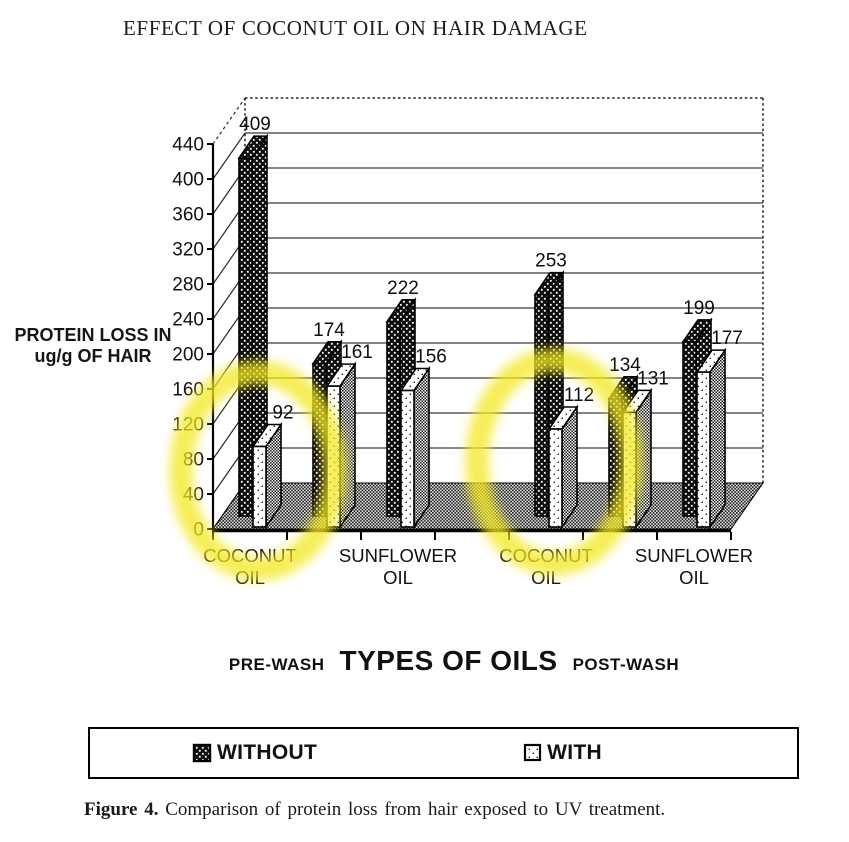 The height and width of the screenshot is (842, 849). I want to click on x-axis-title-row: PRE-WASH TYPES OF OILS POST-WASH, so click(424, 661).